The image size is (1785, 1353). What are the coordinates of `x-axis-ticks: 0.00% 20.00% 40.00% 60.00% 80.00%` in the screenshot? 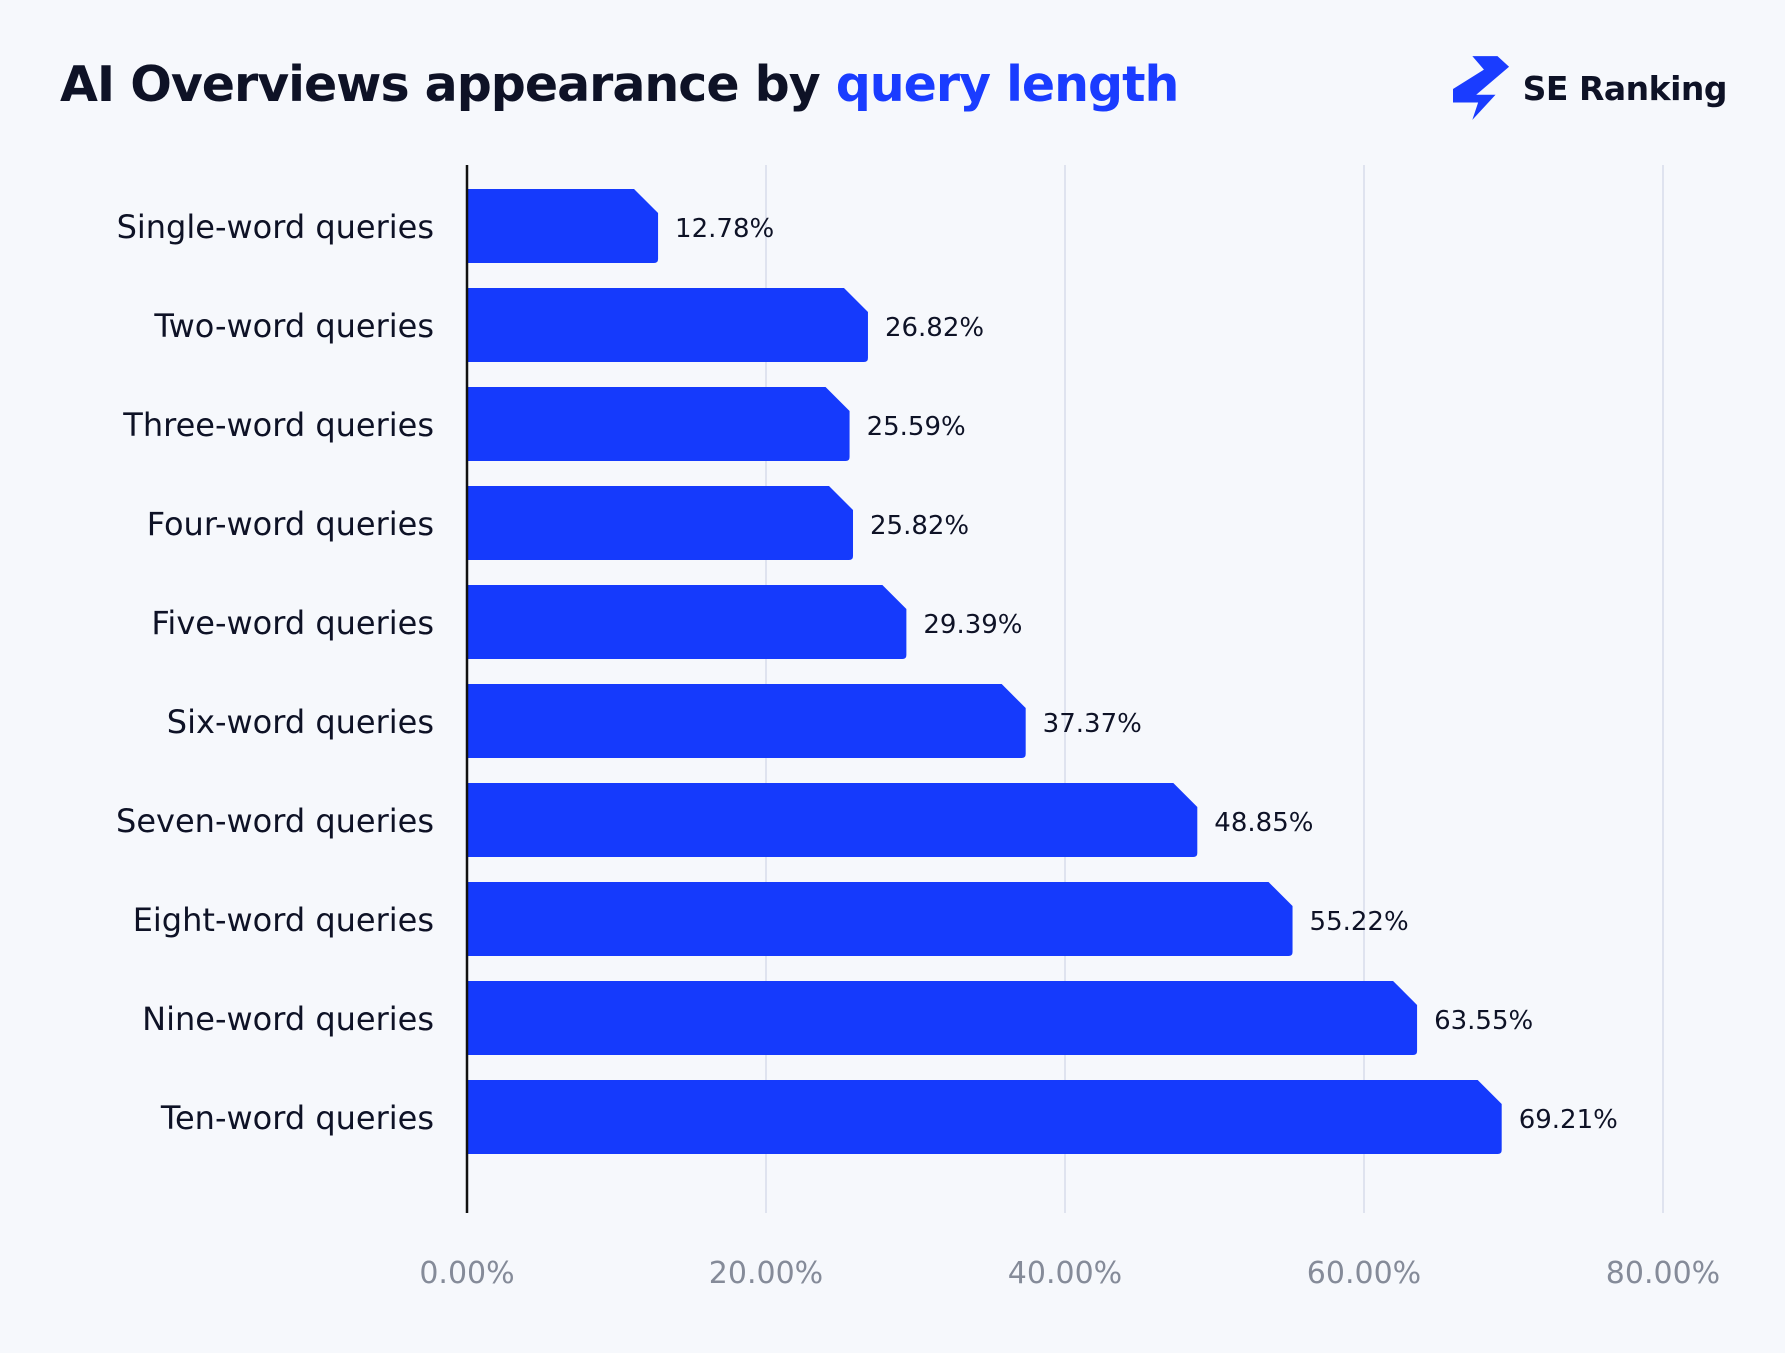 It's located at (1069, 1273).